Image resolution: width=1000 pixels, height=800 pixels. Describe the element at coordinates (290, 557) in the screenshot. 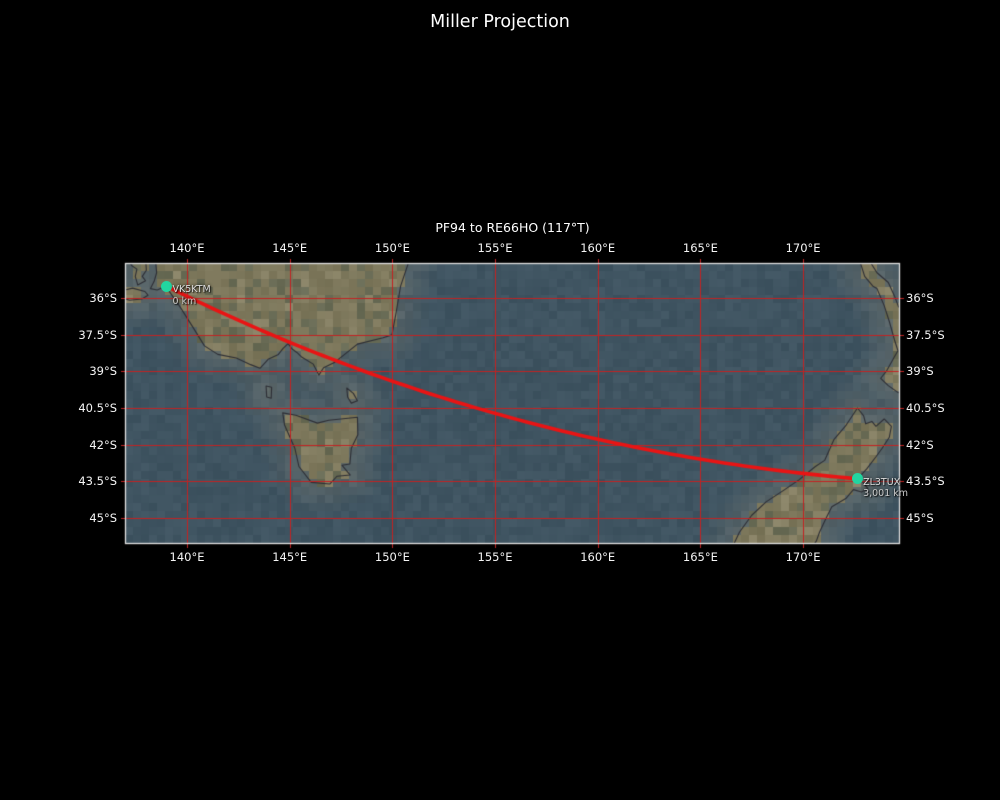

I see `lon-tick-label-bottom: 145°E` at that location.